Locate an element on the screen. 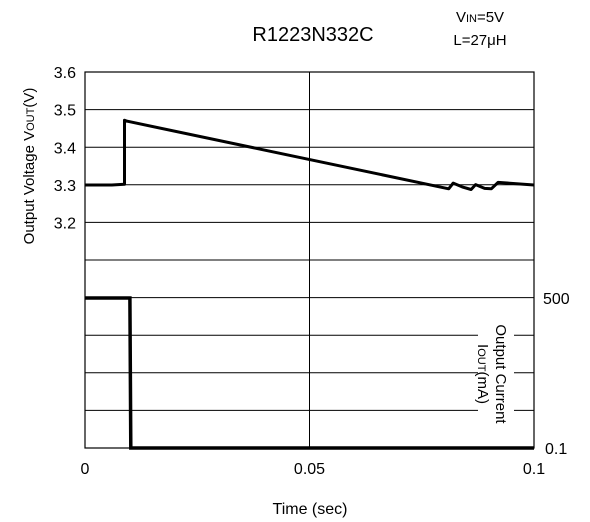  current-label-backdrop is located at coordinates (496, 375).